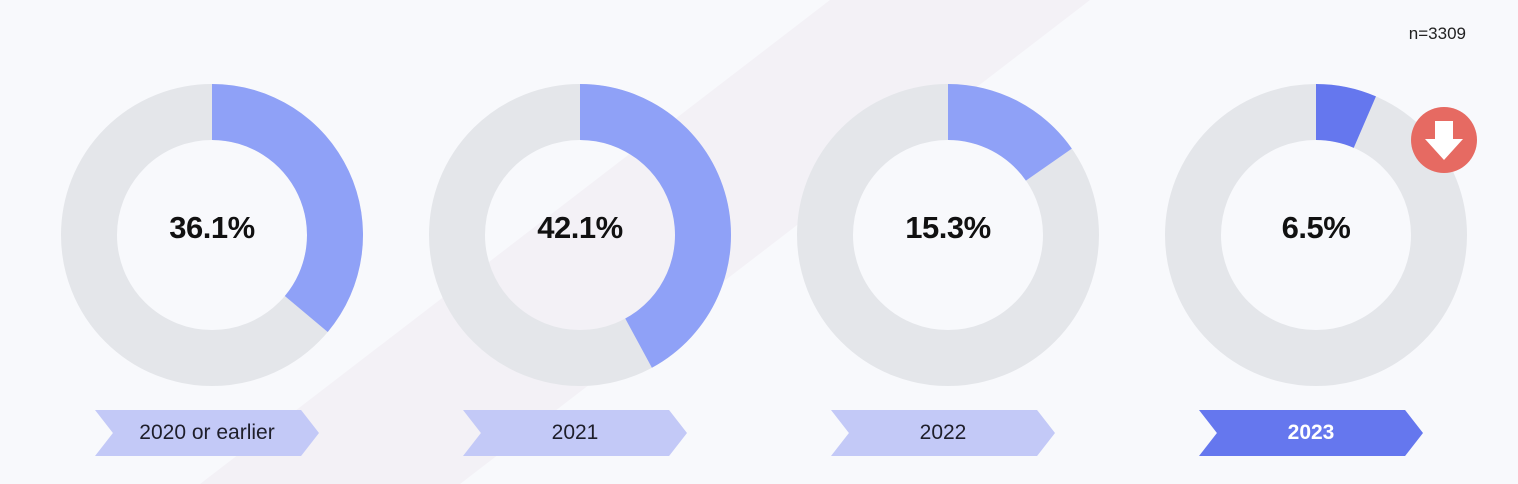 This screenshot has width=1518, height=484. Describe the element at coordinates (948, 227) in the screenshot. I see `donut-value-label: 15.3%` at that location.